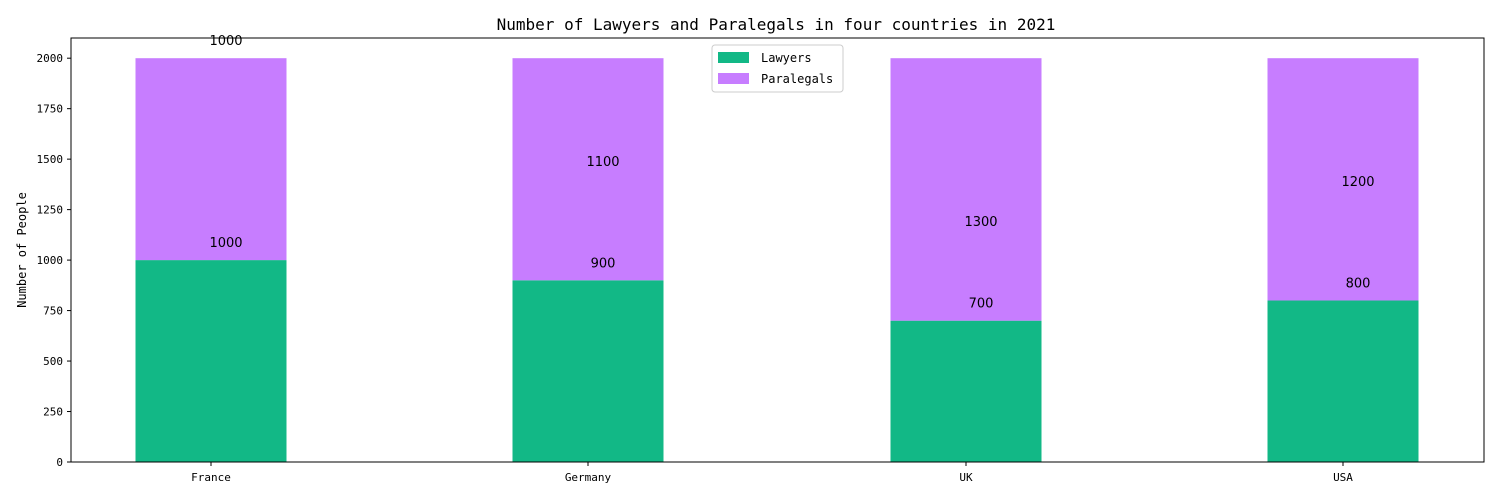  What do you see at coordinates (211, 159) in the screenshot?
I see `bar-paralegals-france` at bounding box center [211, 159].